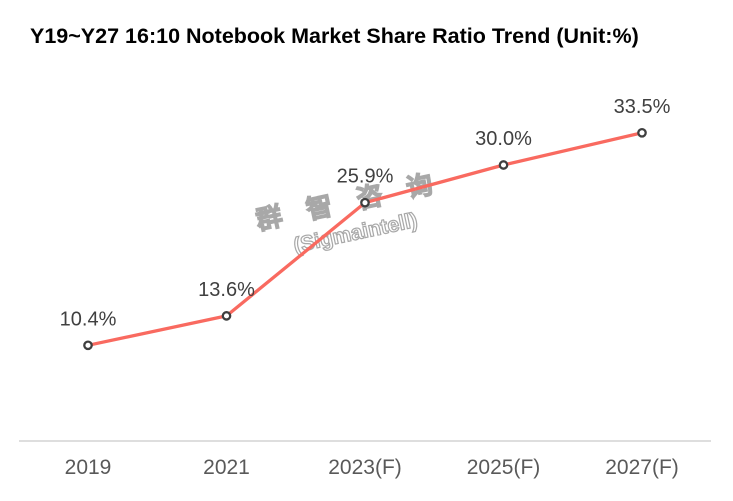 The image size is (733, 501). Describe the element at coordinates (226, 467) in the screenshot. I see `x-axis-tick-label-2021: 2021` at that location.